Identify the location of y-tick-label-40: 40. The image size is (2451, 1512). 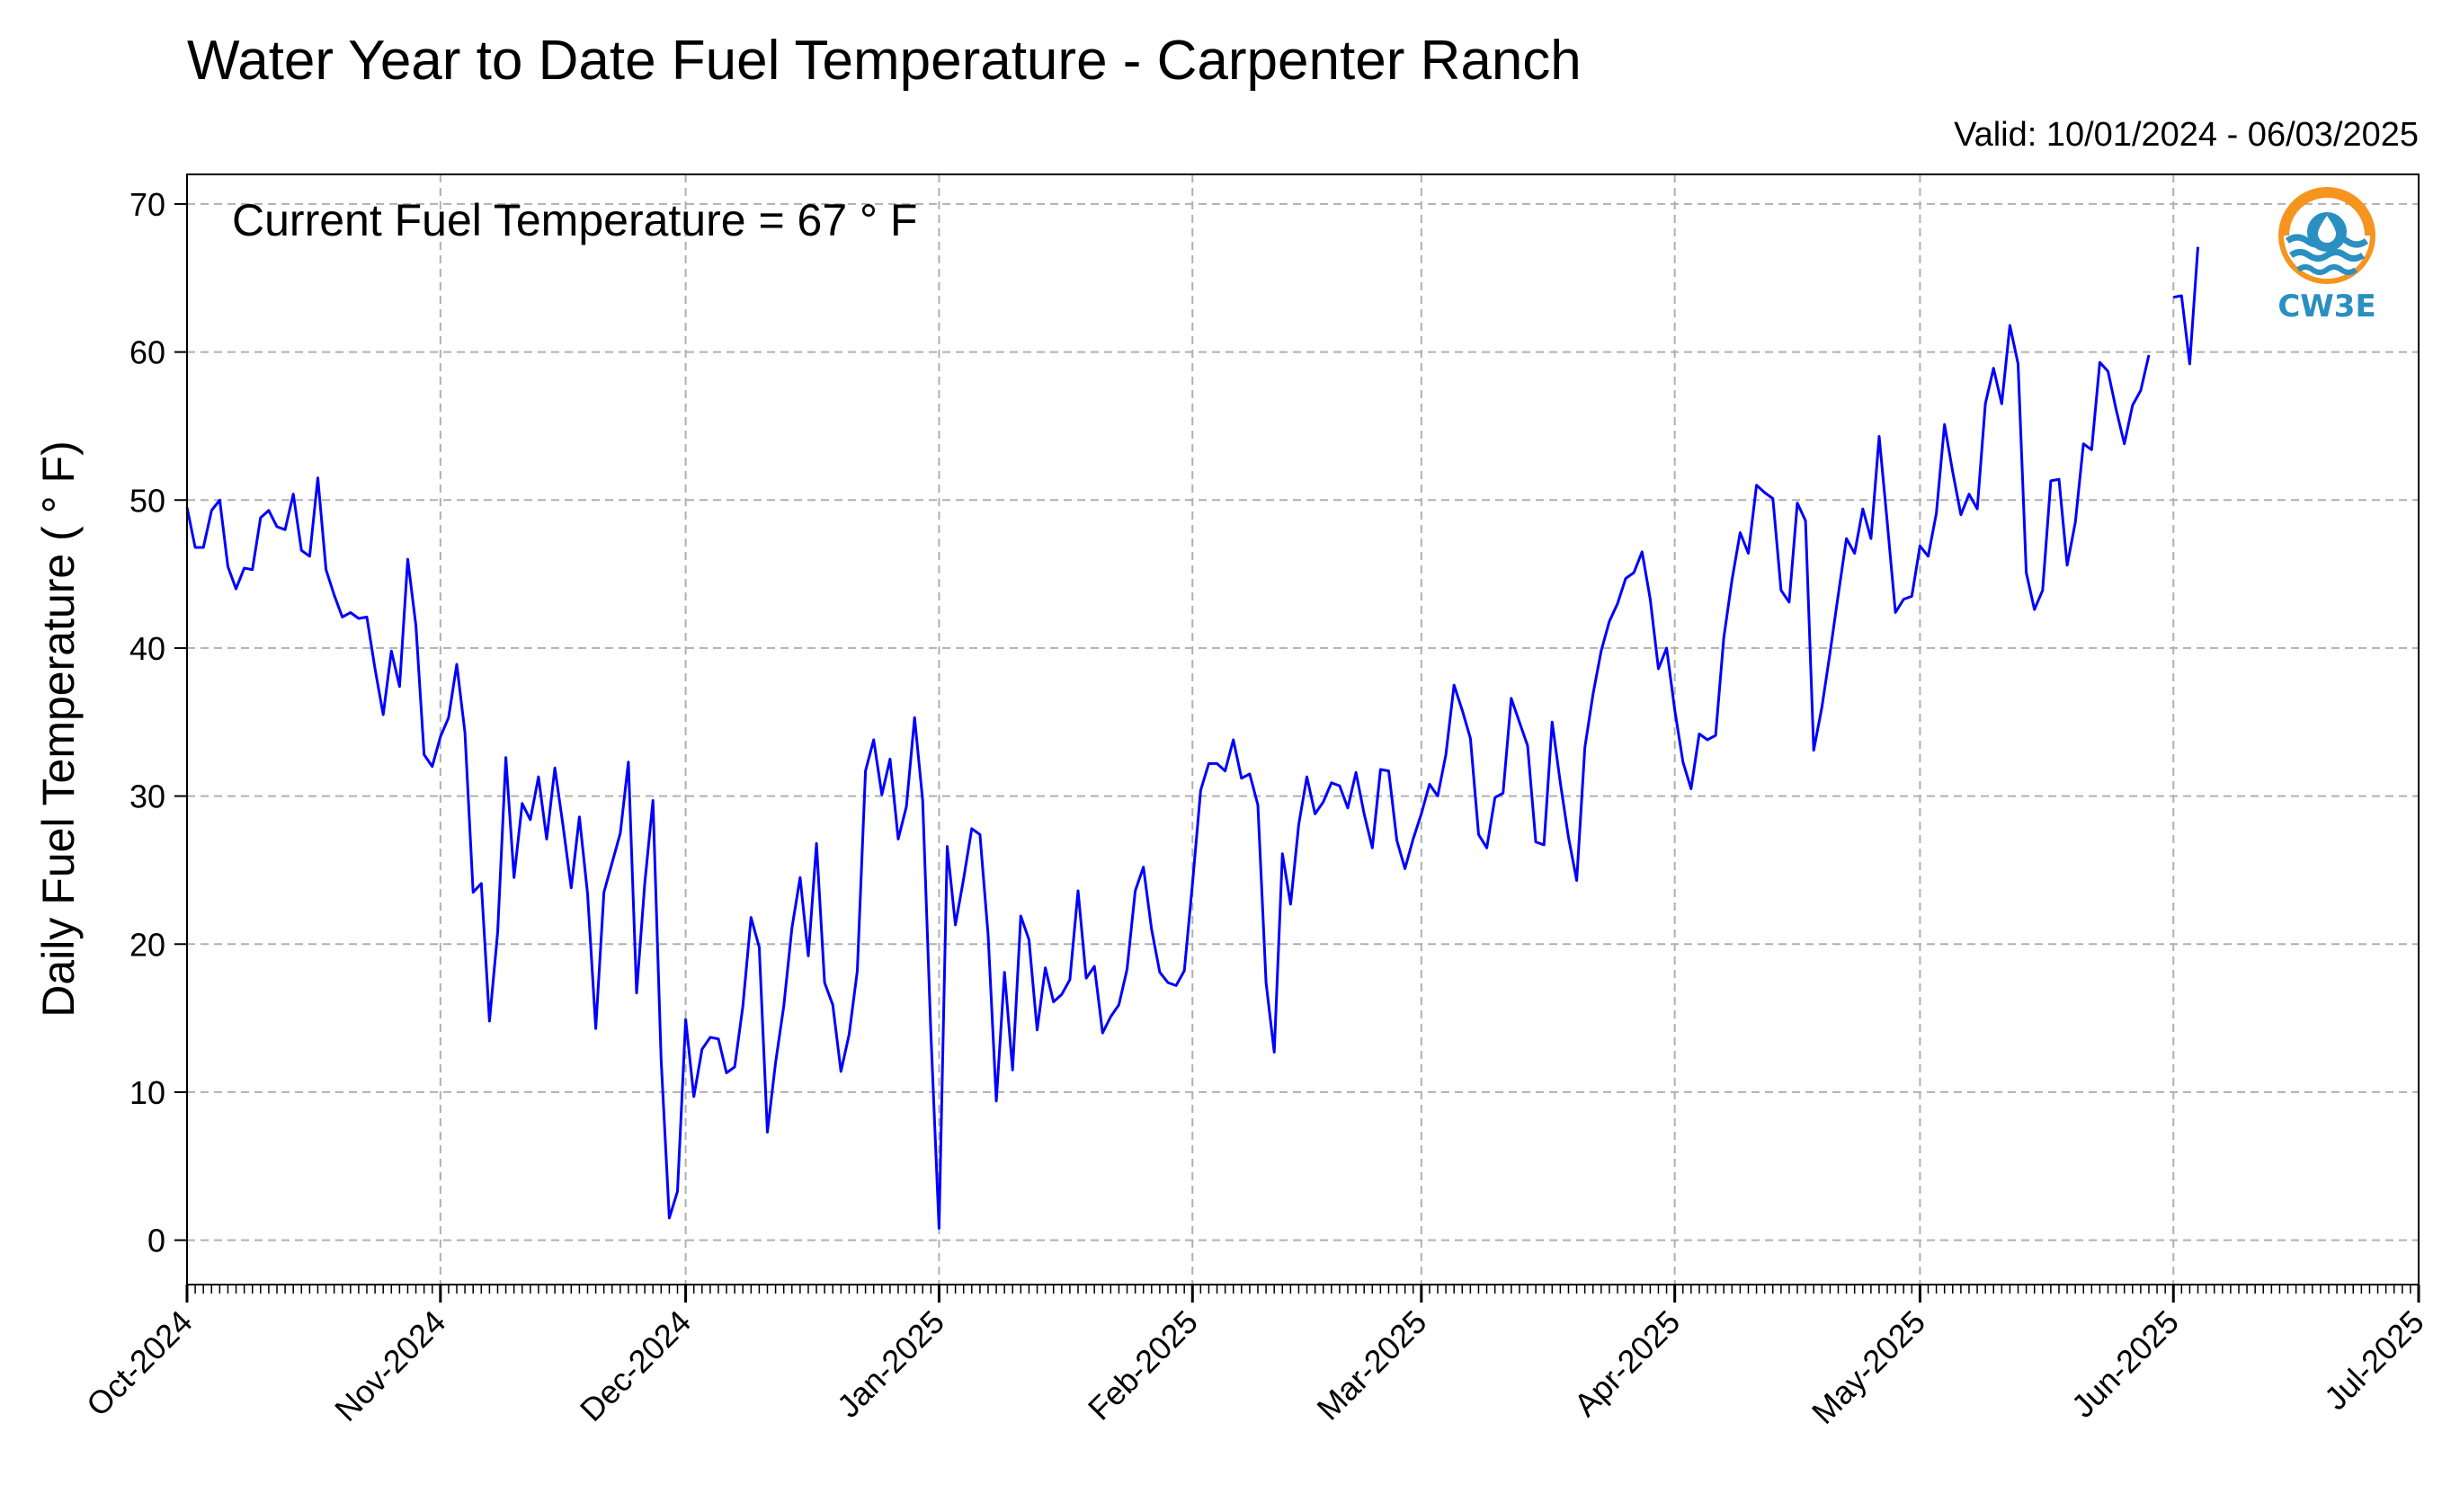
(147, 648).